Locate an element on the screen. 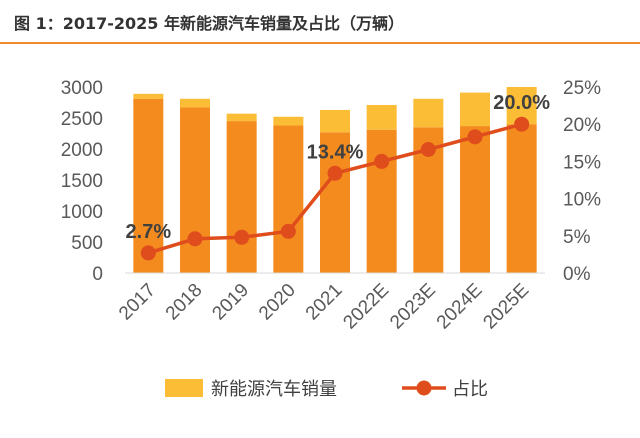 This screenshot has height=438, width=640. y-right-tick: 25% is located at coordinates (582, 88).